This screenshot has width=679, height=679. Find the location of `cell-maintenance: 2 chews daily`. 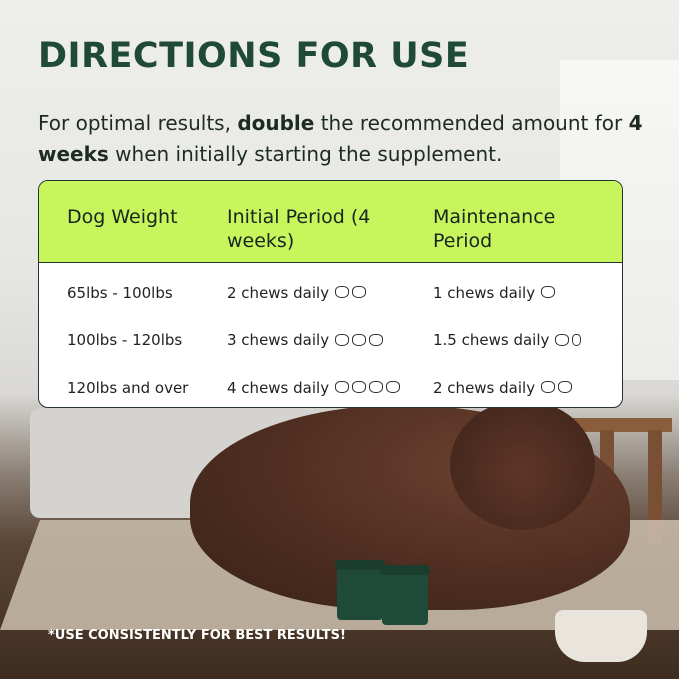

cell-maintenance: 2 chews daily is located at coordinates (527, 388).